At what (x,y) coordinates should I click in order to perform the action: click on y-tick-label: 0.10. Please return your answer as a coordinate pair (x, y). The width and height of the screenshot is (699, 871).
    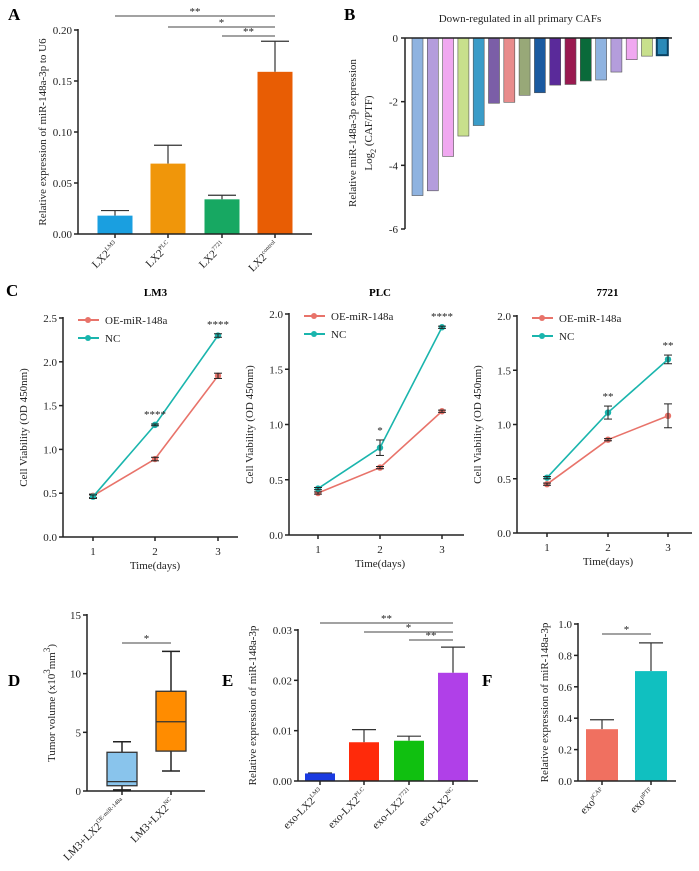
    Looking at the image, I should click on (63, 133).